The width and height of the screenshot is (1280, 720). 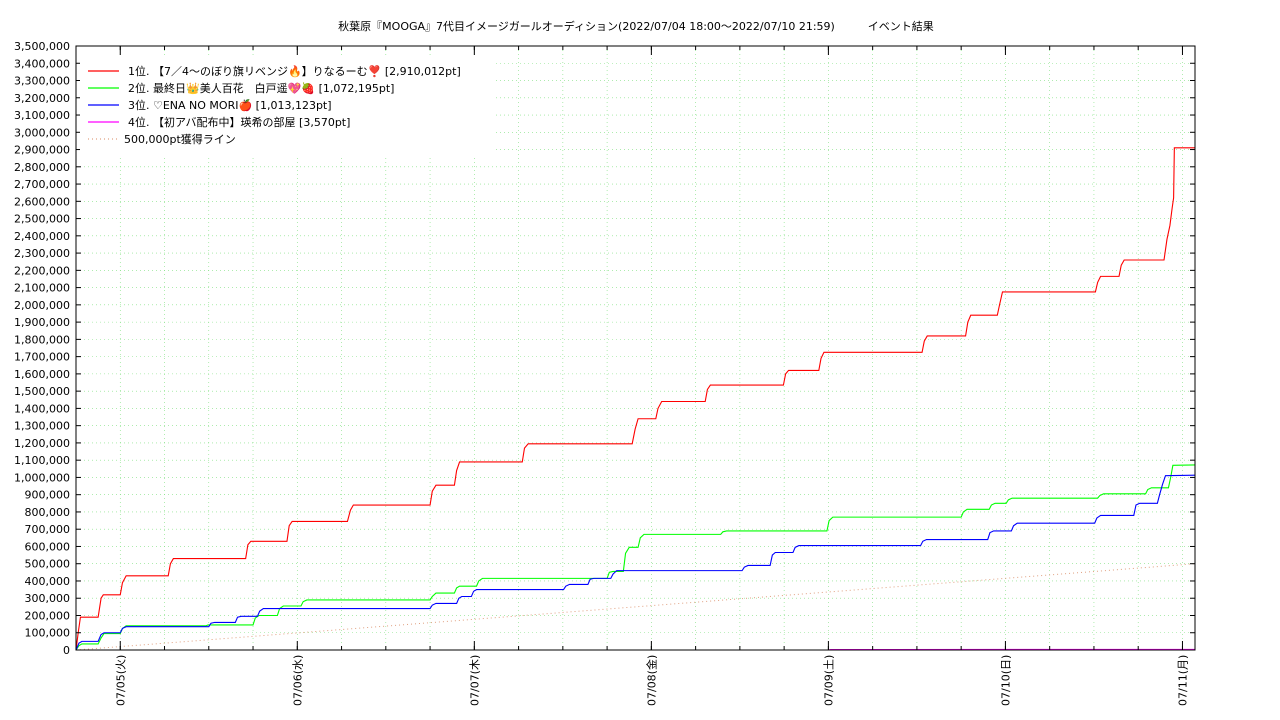 What do you see at coordinates (230, 105) in the screenshot?
I see `legend-label-3: 3位. ♡ENA NO MORI🍎 [1,013,123pt]` at bounding box center [230, 105].